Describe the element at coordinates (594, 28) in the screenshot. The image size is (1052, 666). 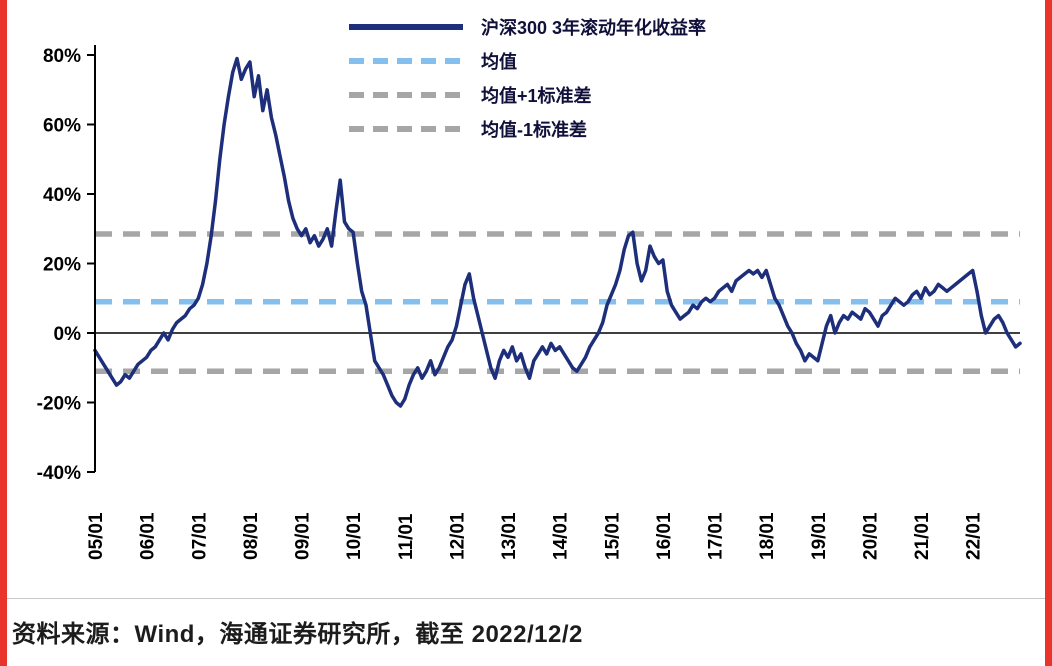
I see `legend-label-series: 沪深300 3年滚动年化收益率` at that location.